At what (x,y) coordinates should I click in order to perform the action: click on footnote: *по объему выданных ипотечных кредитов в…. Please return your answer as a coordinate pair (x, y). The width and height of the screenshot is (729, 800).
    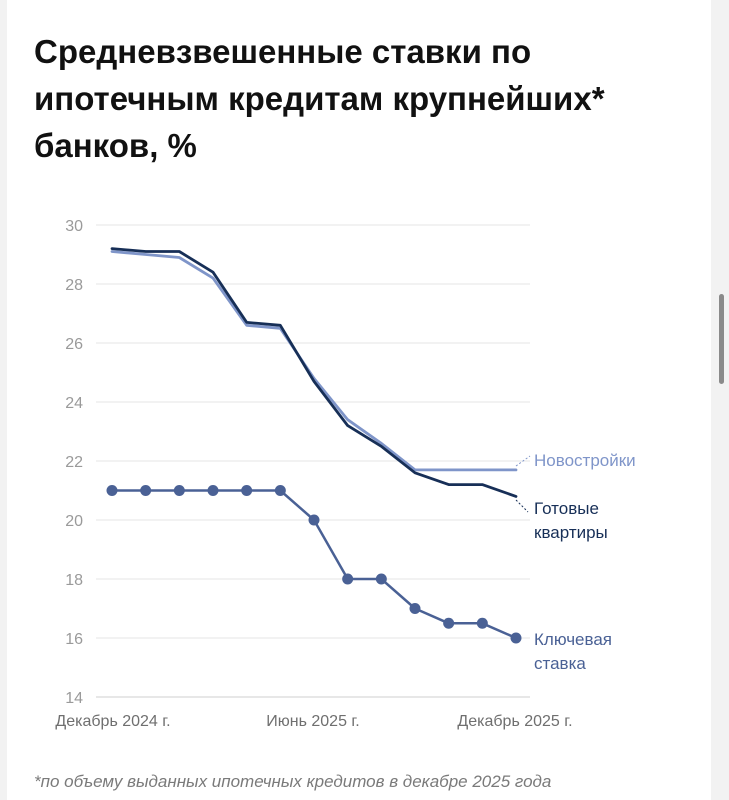
    Looking at the image, I should click on (293, 781).